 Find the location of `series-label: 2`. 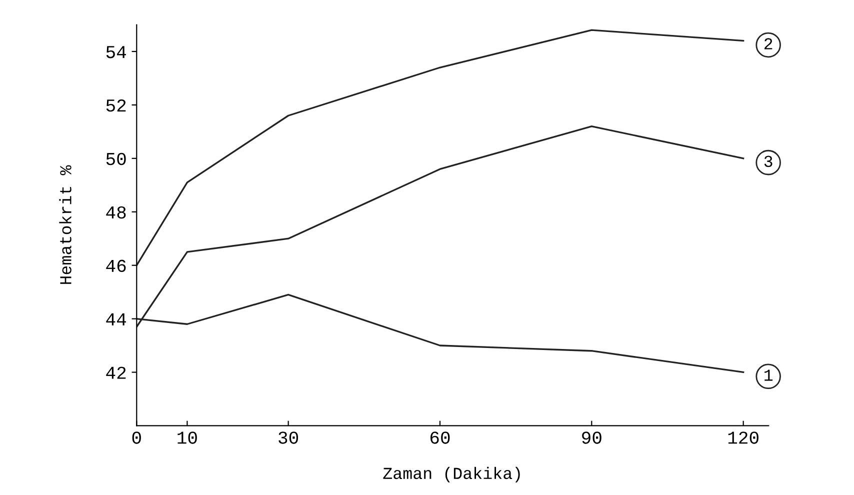

series-label: 2 is located at coordinates (768, 44).